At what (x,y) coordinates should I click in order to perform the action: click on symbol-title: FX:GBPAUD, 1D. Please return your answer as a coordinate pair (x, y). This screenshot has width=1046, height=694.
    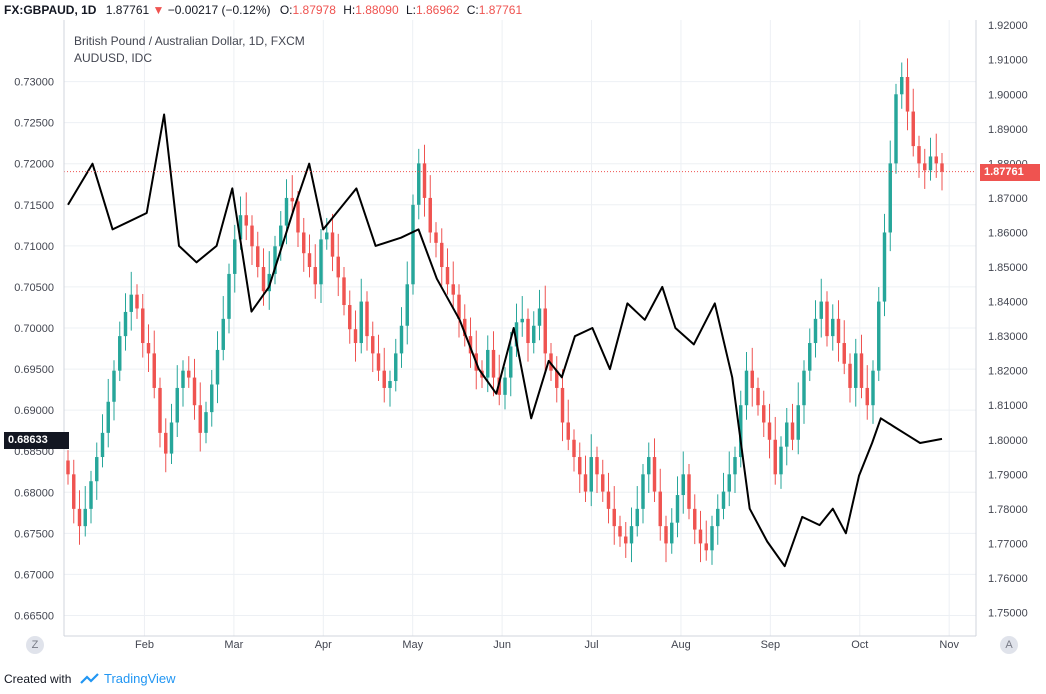
    Looking at the image, I should click on (50, 10).